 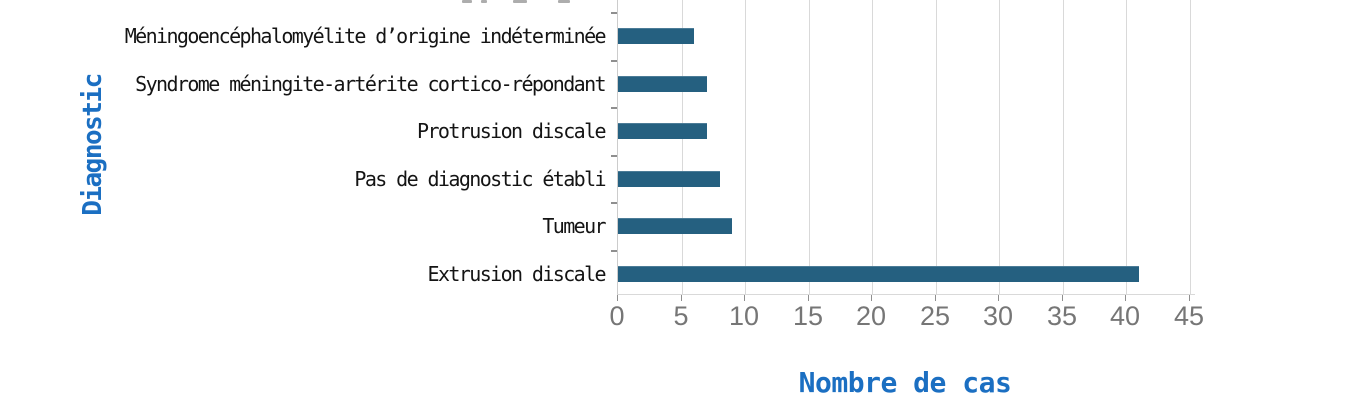 What do you see at coordinates (574, 226) in the screenshot?
I see `category-label-4: Tumeur` at bounding box center [574, 226].